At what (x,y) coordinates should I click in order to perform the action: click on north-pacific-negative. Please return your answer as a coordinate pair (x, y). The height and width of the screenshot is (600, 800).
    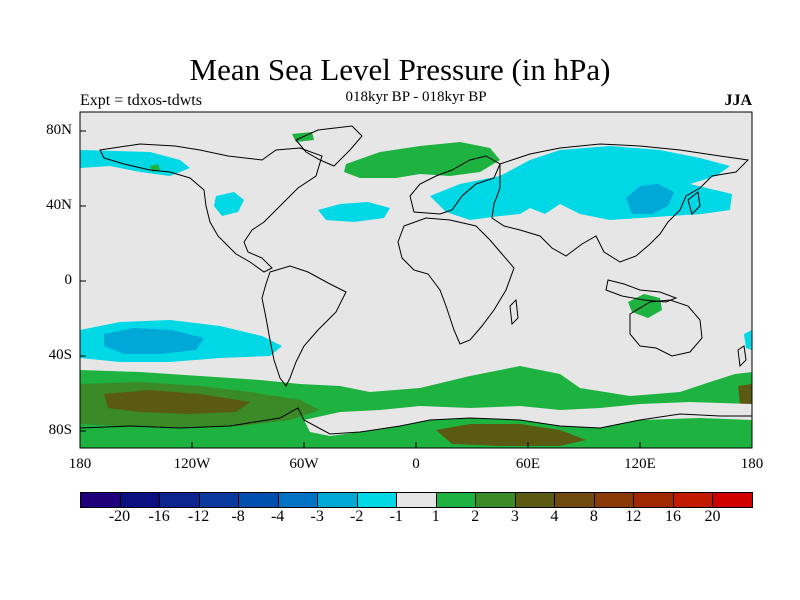
    Looking at the image, I should click on (135, 163).